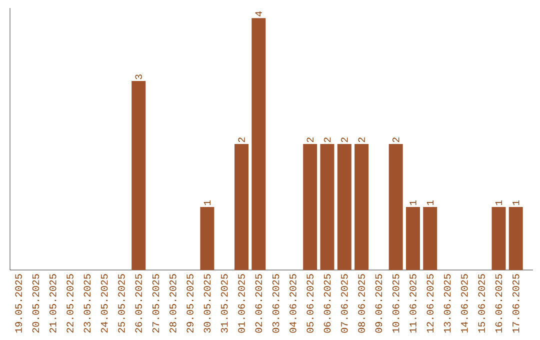  I want to click on x-tick-label: 21.05.2025, so click(52, 303).